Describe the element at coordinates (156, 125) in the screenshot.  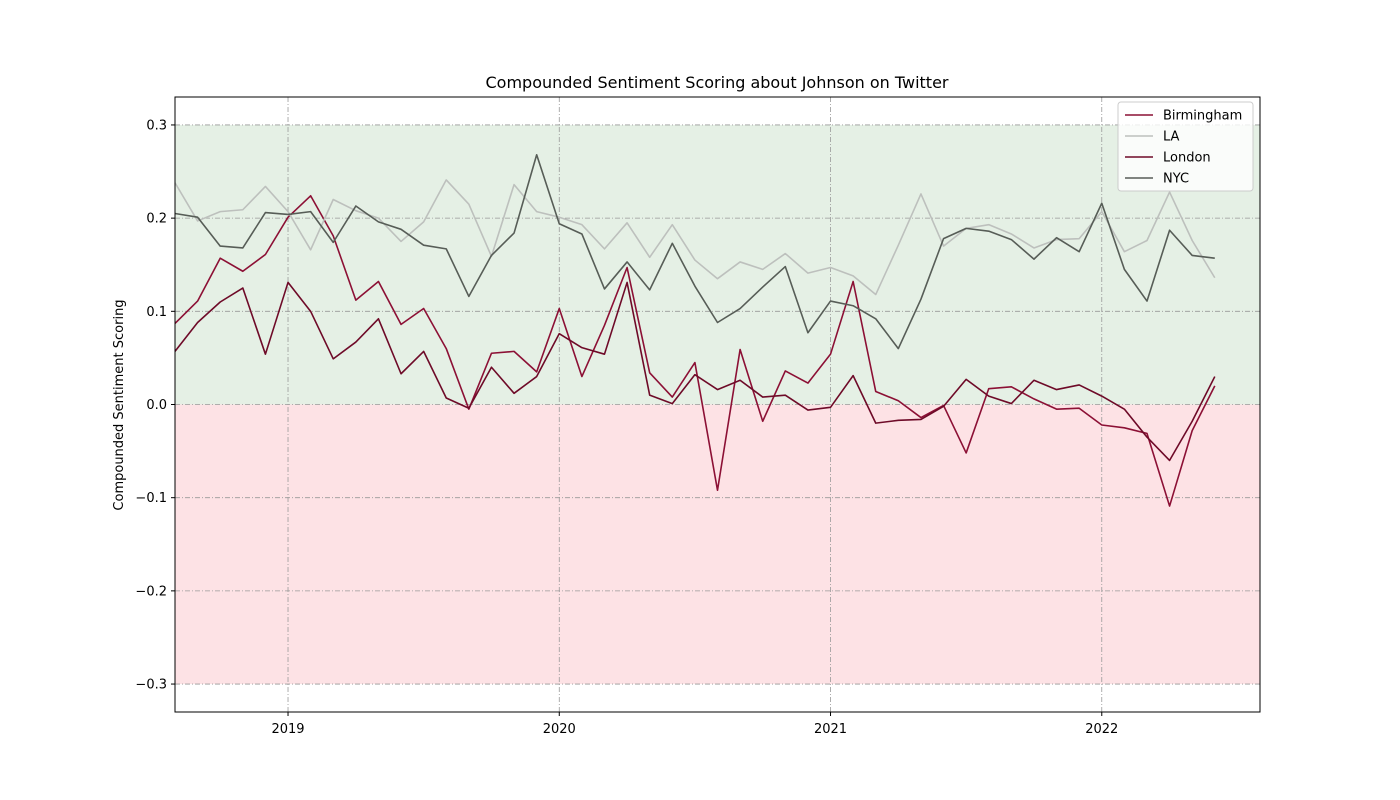
I see `y-tick-label: 0.3` at that location.